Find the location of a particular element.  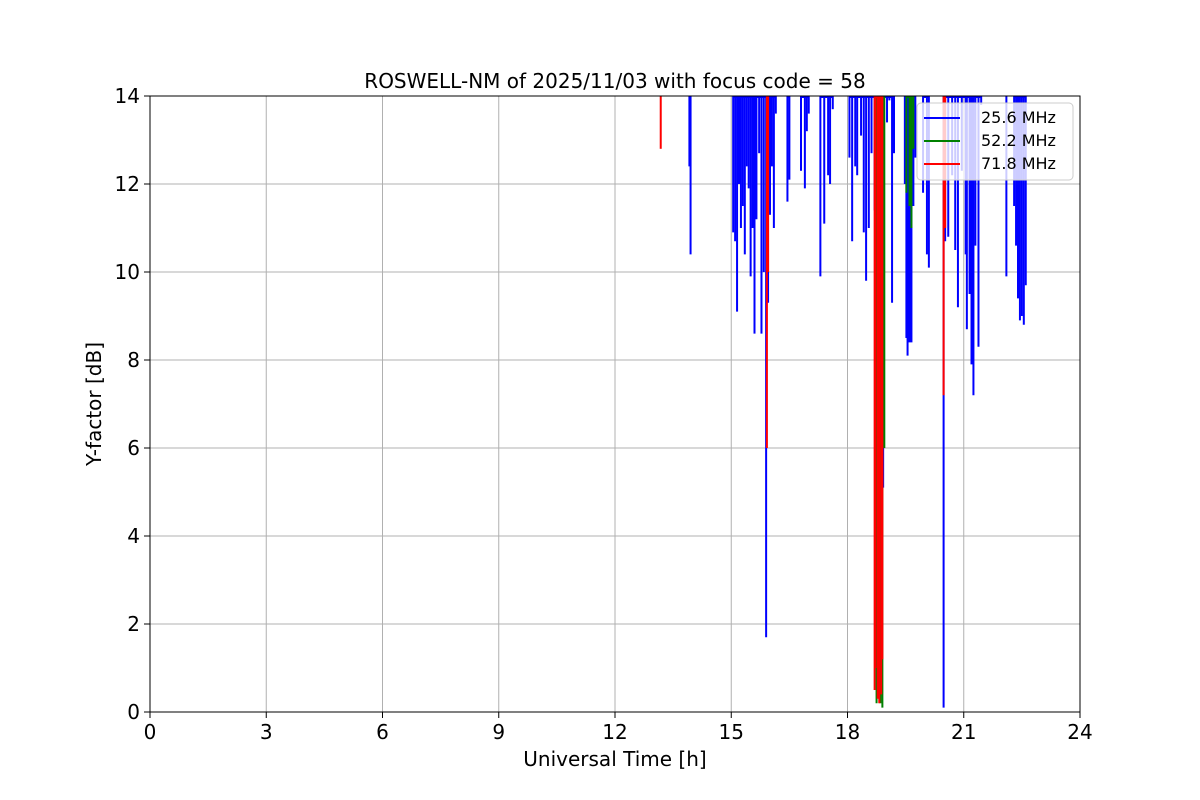

y-axis-label: Y-factor [dB] is located at coordinates (94, 404).